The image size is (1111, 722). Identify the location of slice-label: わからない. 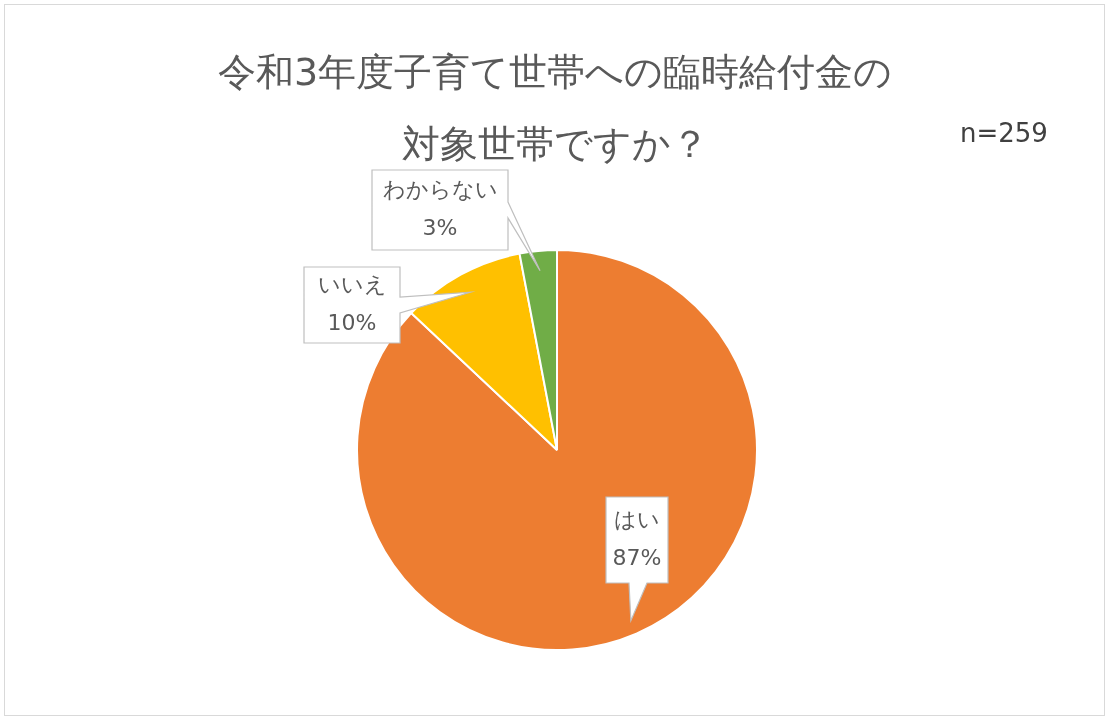
(440, 189).